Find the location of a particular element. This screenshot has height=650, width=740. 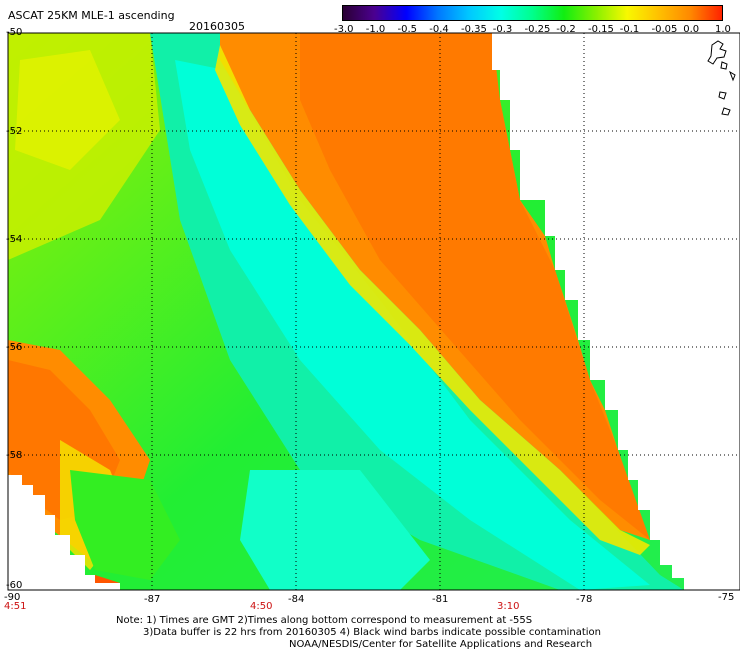

product-title: ASCAT 25KM MLE-1 ascending is located at coordinates (91, 15).